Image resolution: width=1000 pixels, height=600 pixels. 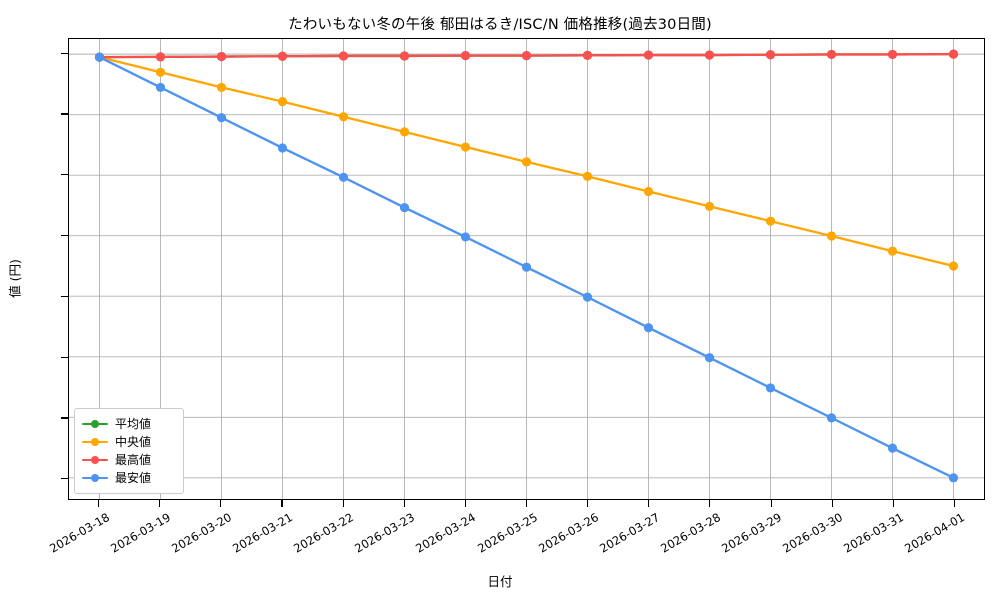 What do you see at coordinates (446, 533) in the screenshot?
I see `x-tick-label: 2026-03-24` at bounding box center [446, 533].